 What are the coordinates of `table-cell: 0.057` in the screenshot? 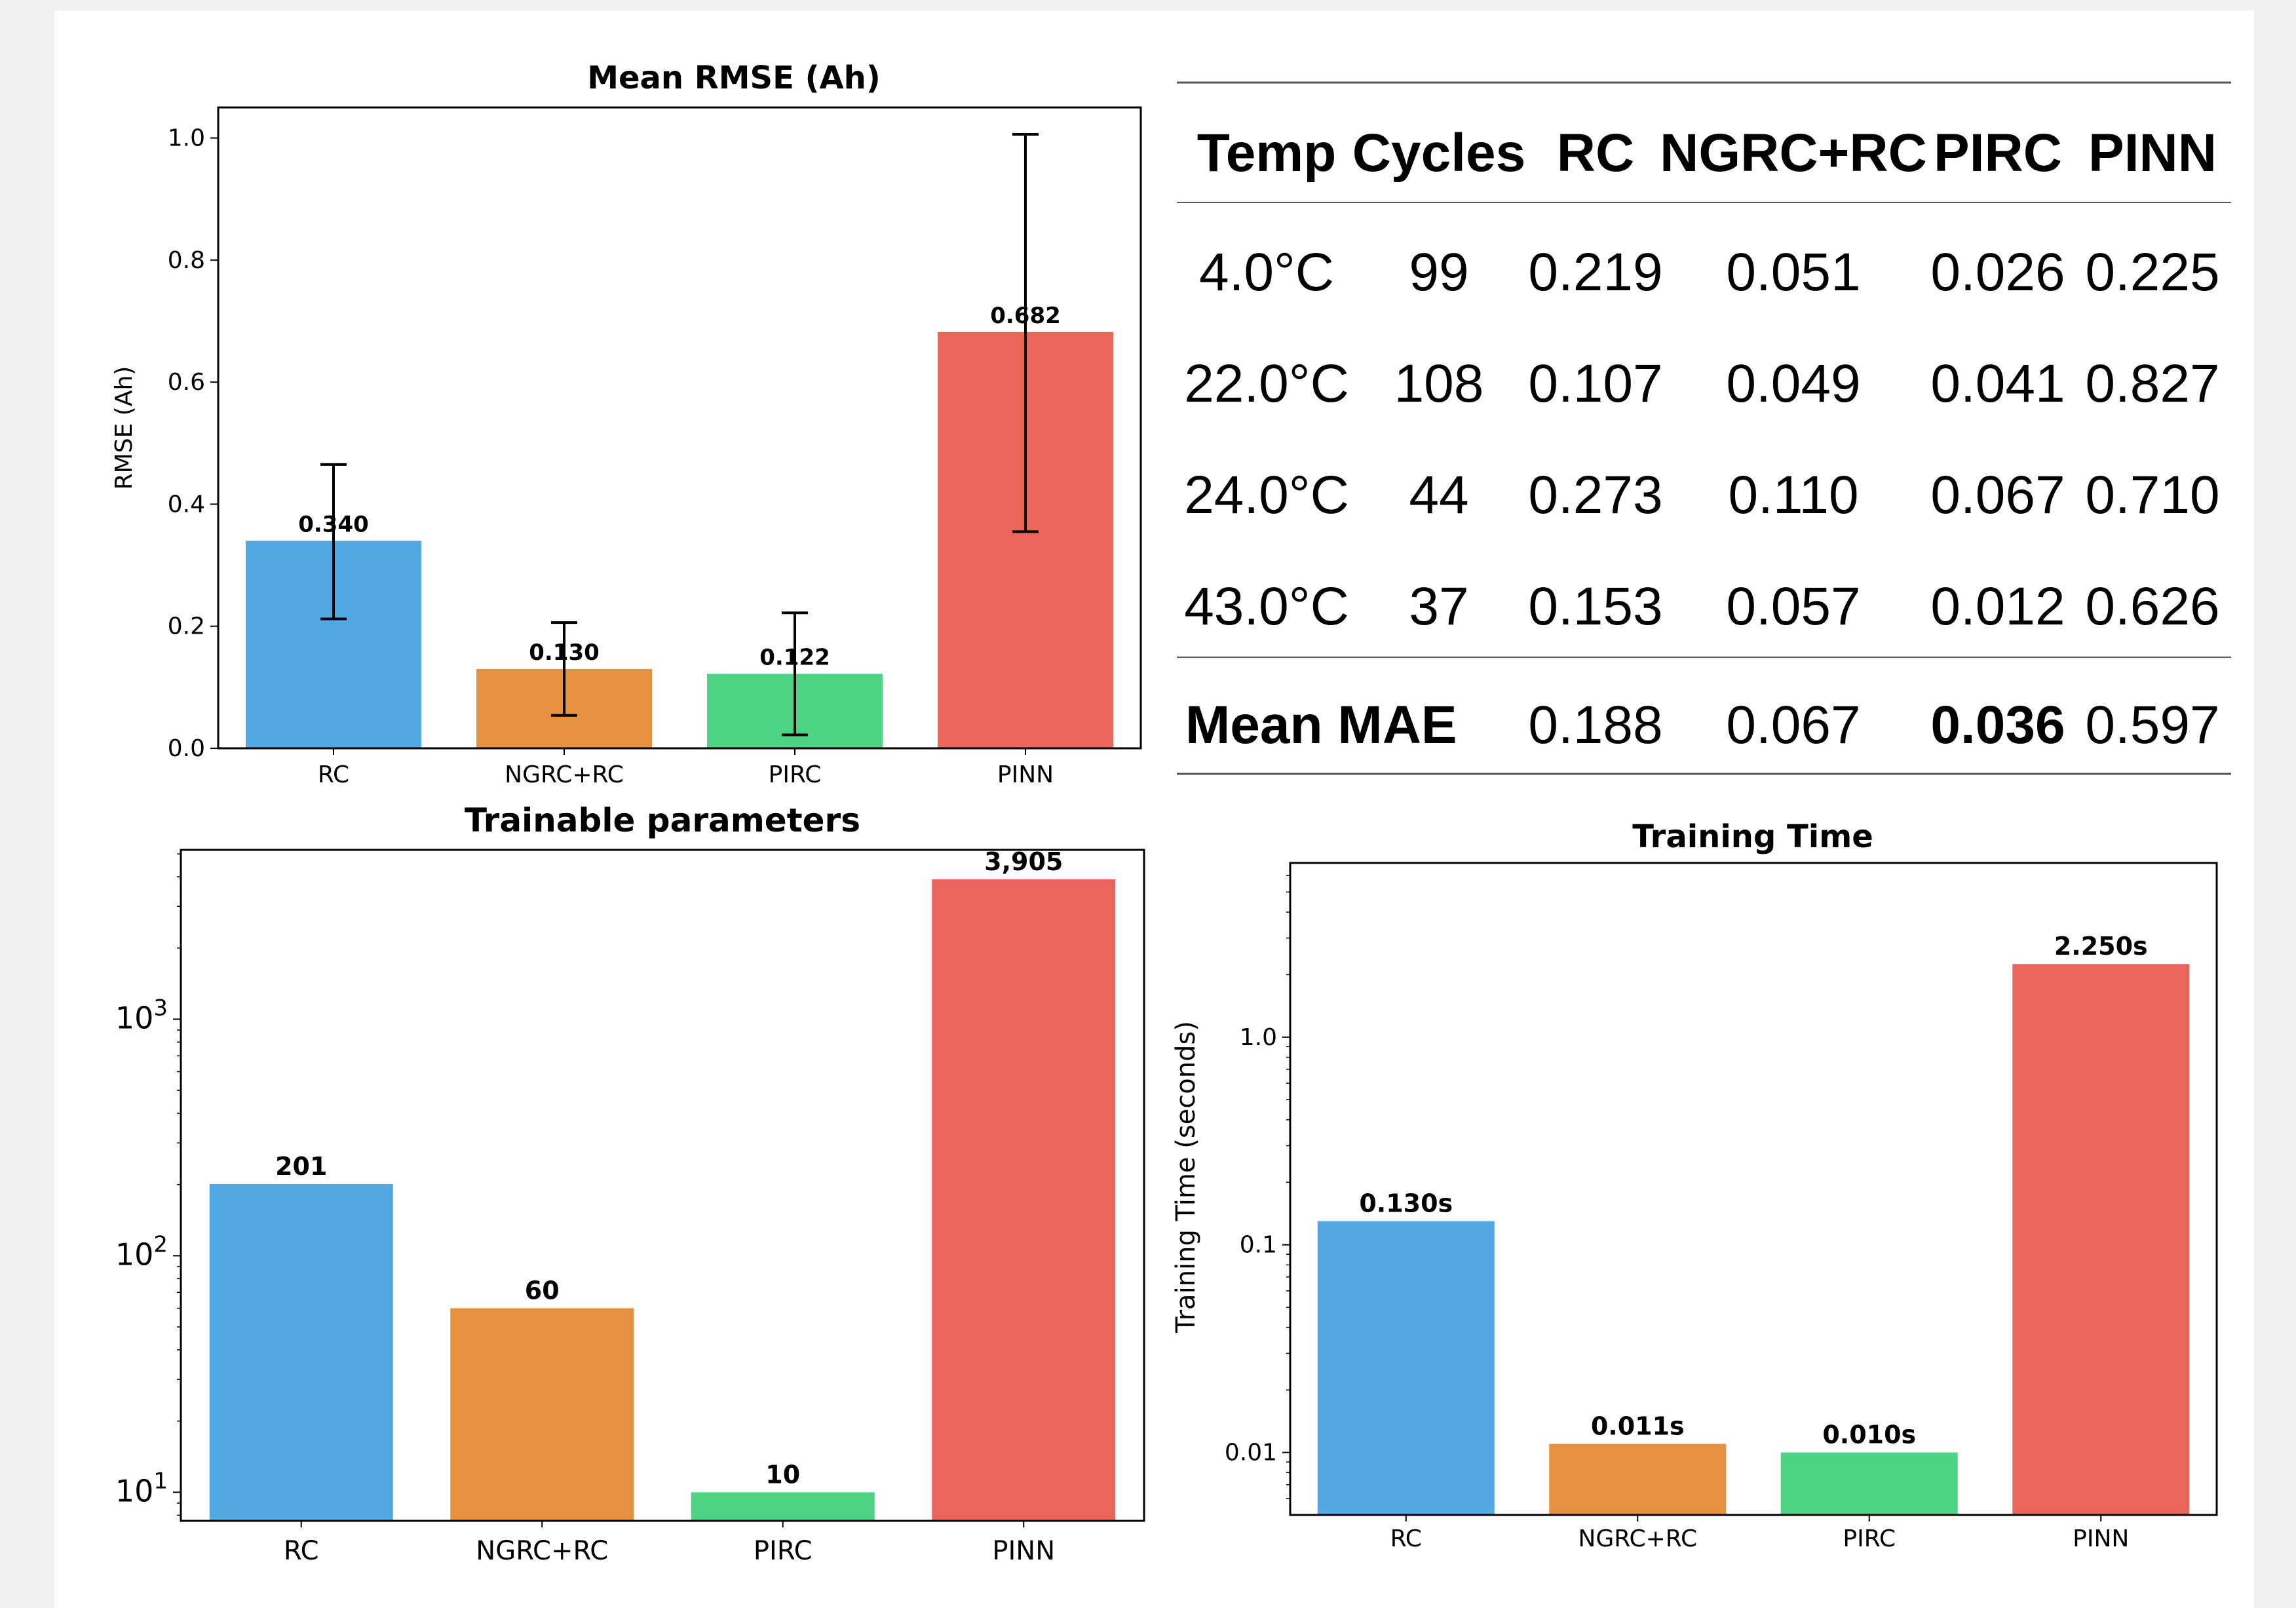 It's located at (1793, 606).